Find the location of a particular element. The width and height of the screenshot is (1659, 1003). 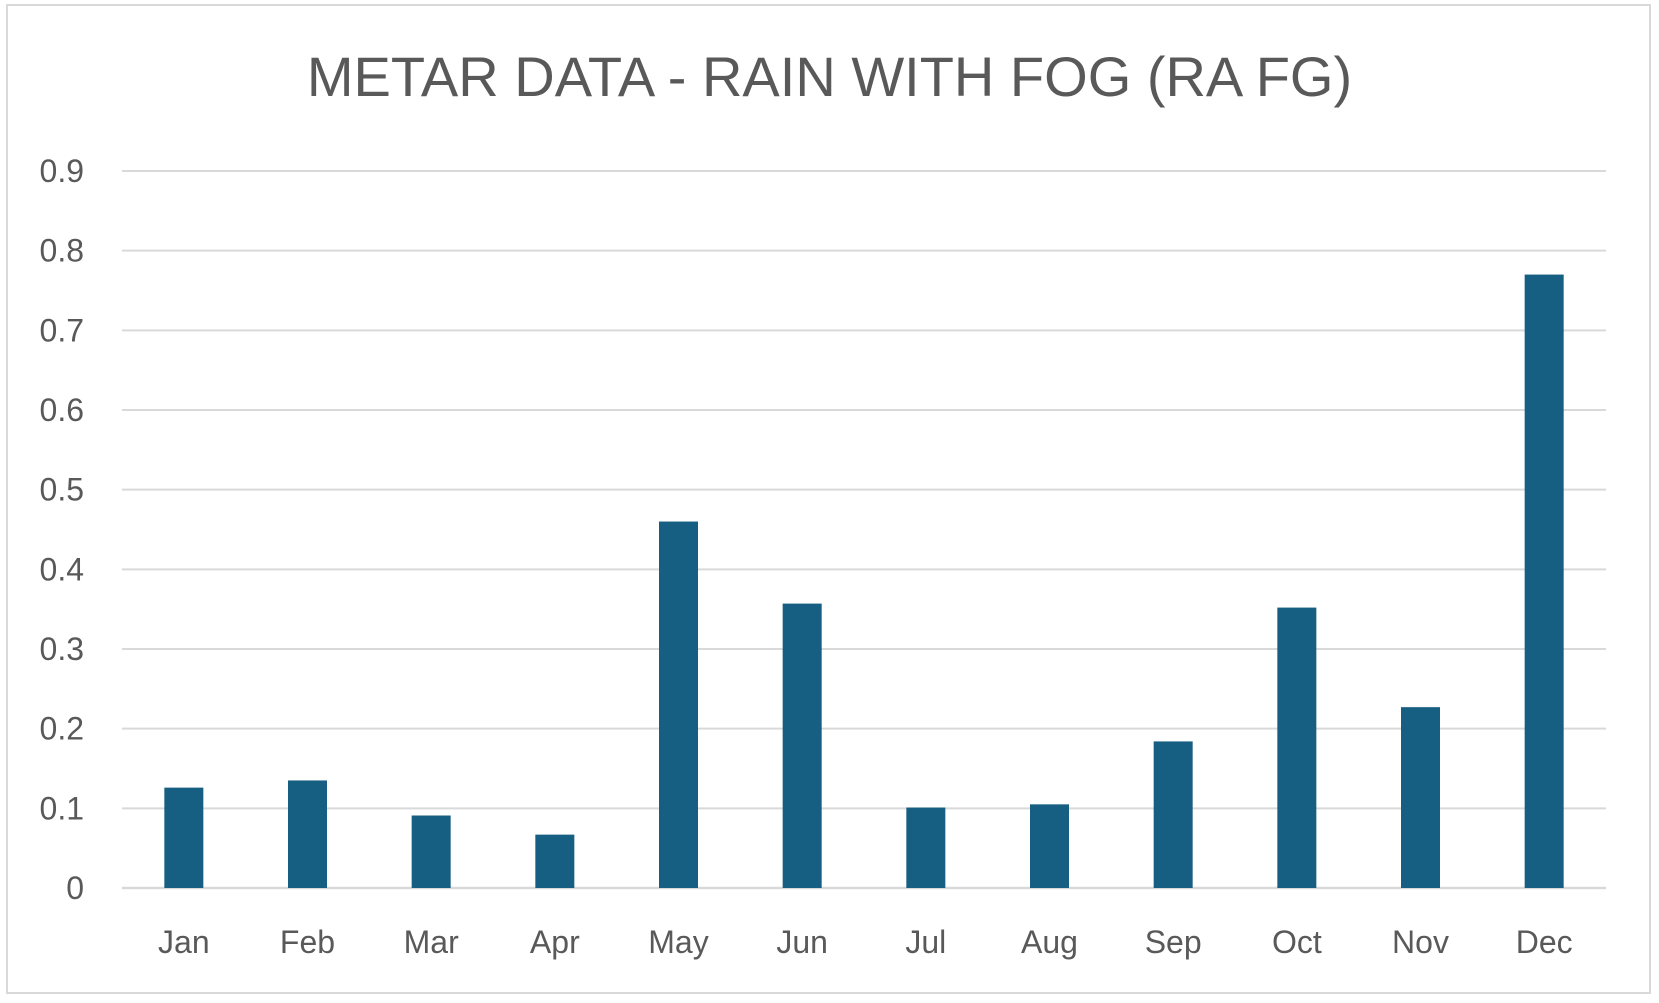

bar-jan is located at coordinates (184, 837).